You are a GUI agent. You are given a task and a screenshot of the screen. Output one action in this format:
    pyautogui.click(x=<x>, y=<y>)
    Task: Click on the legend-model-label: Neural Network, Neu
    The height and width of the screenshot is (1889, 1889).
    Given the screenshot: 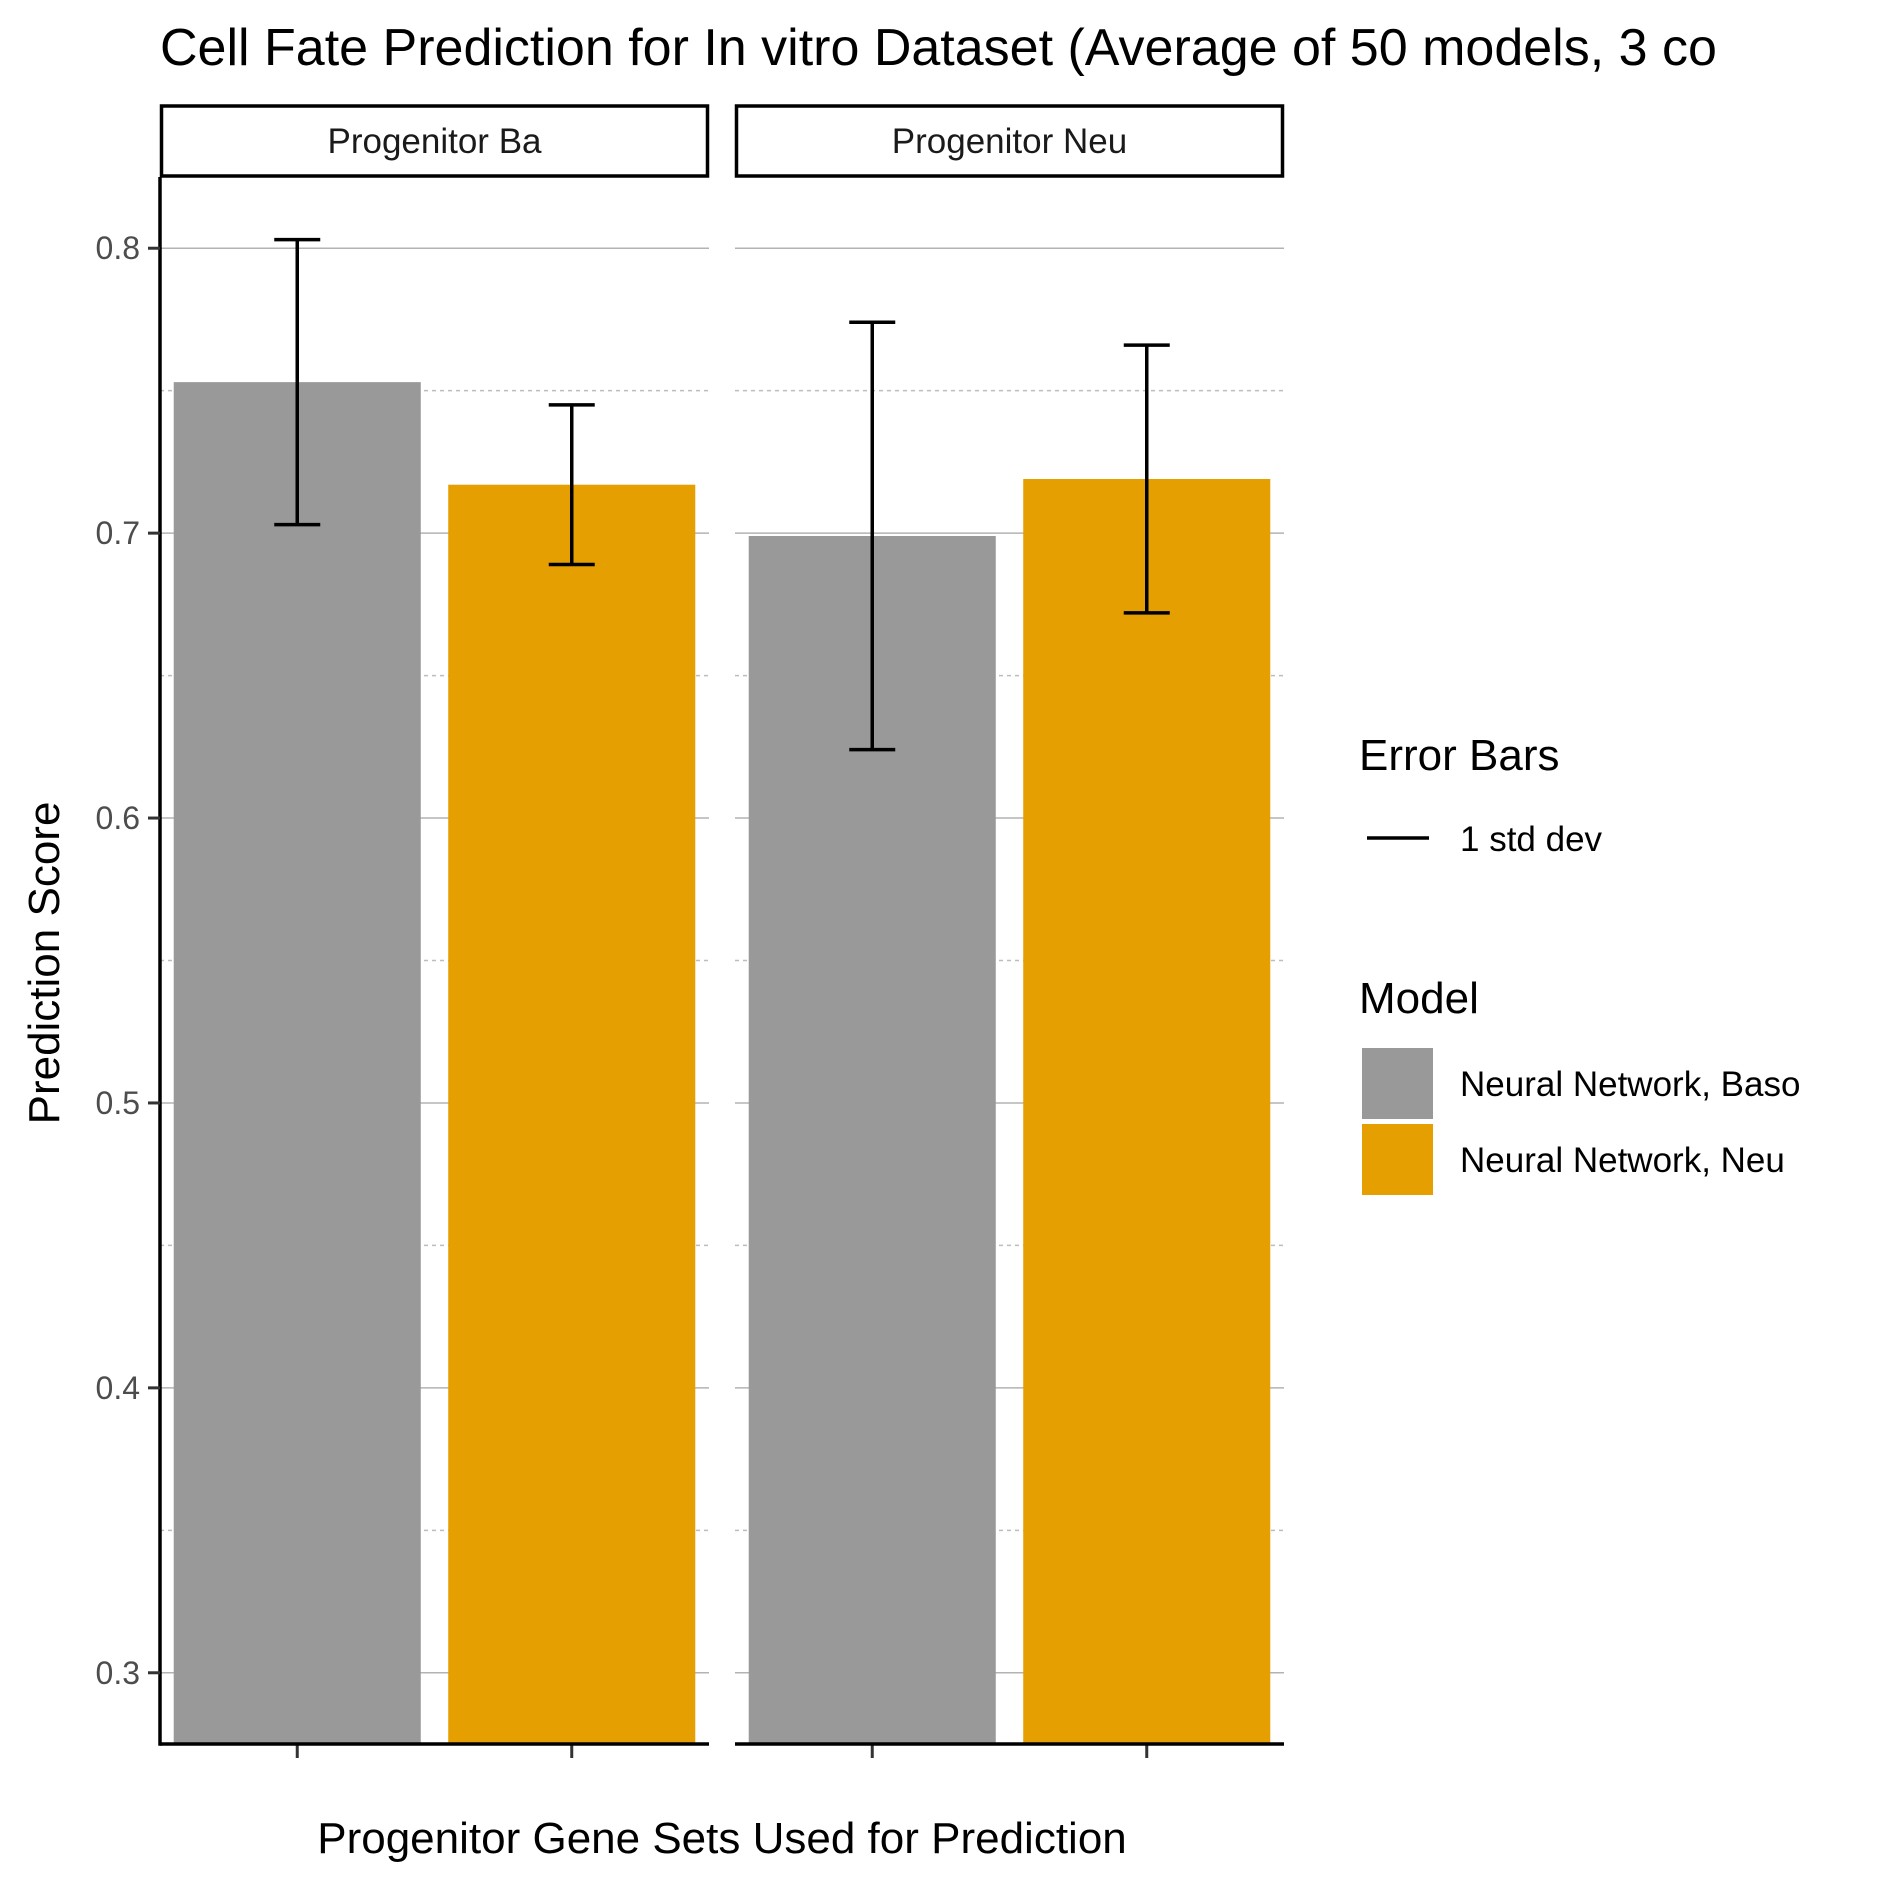 What is the action you would take?
    pyautogui.click(x=1622, y=1160)
    